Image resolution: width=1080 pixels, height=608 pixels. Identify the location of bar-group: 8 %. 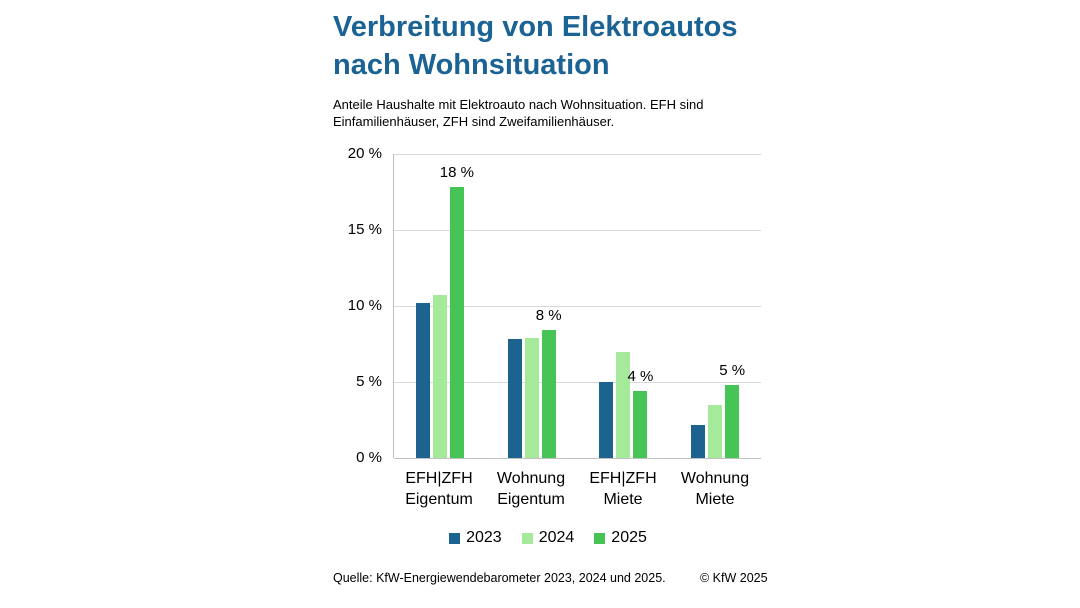
(532, 306).